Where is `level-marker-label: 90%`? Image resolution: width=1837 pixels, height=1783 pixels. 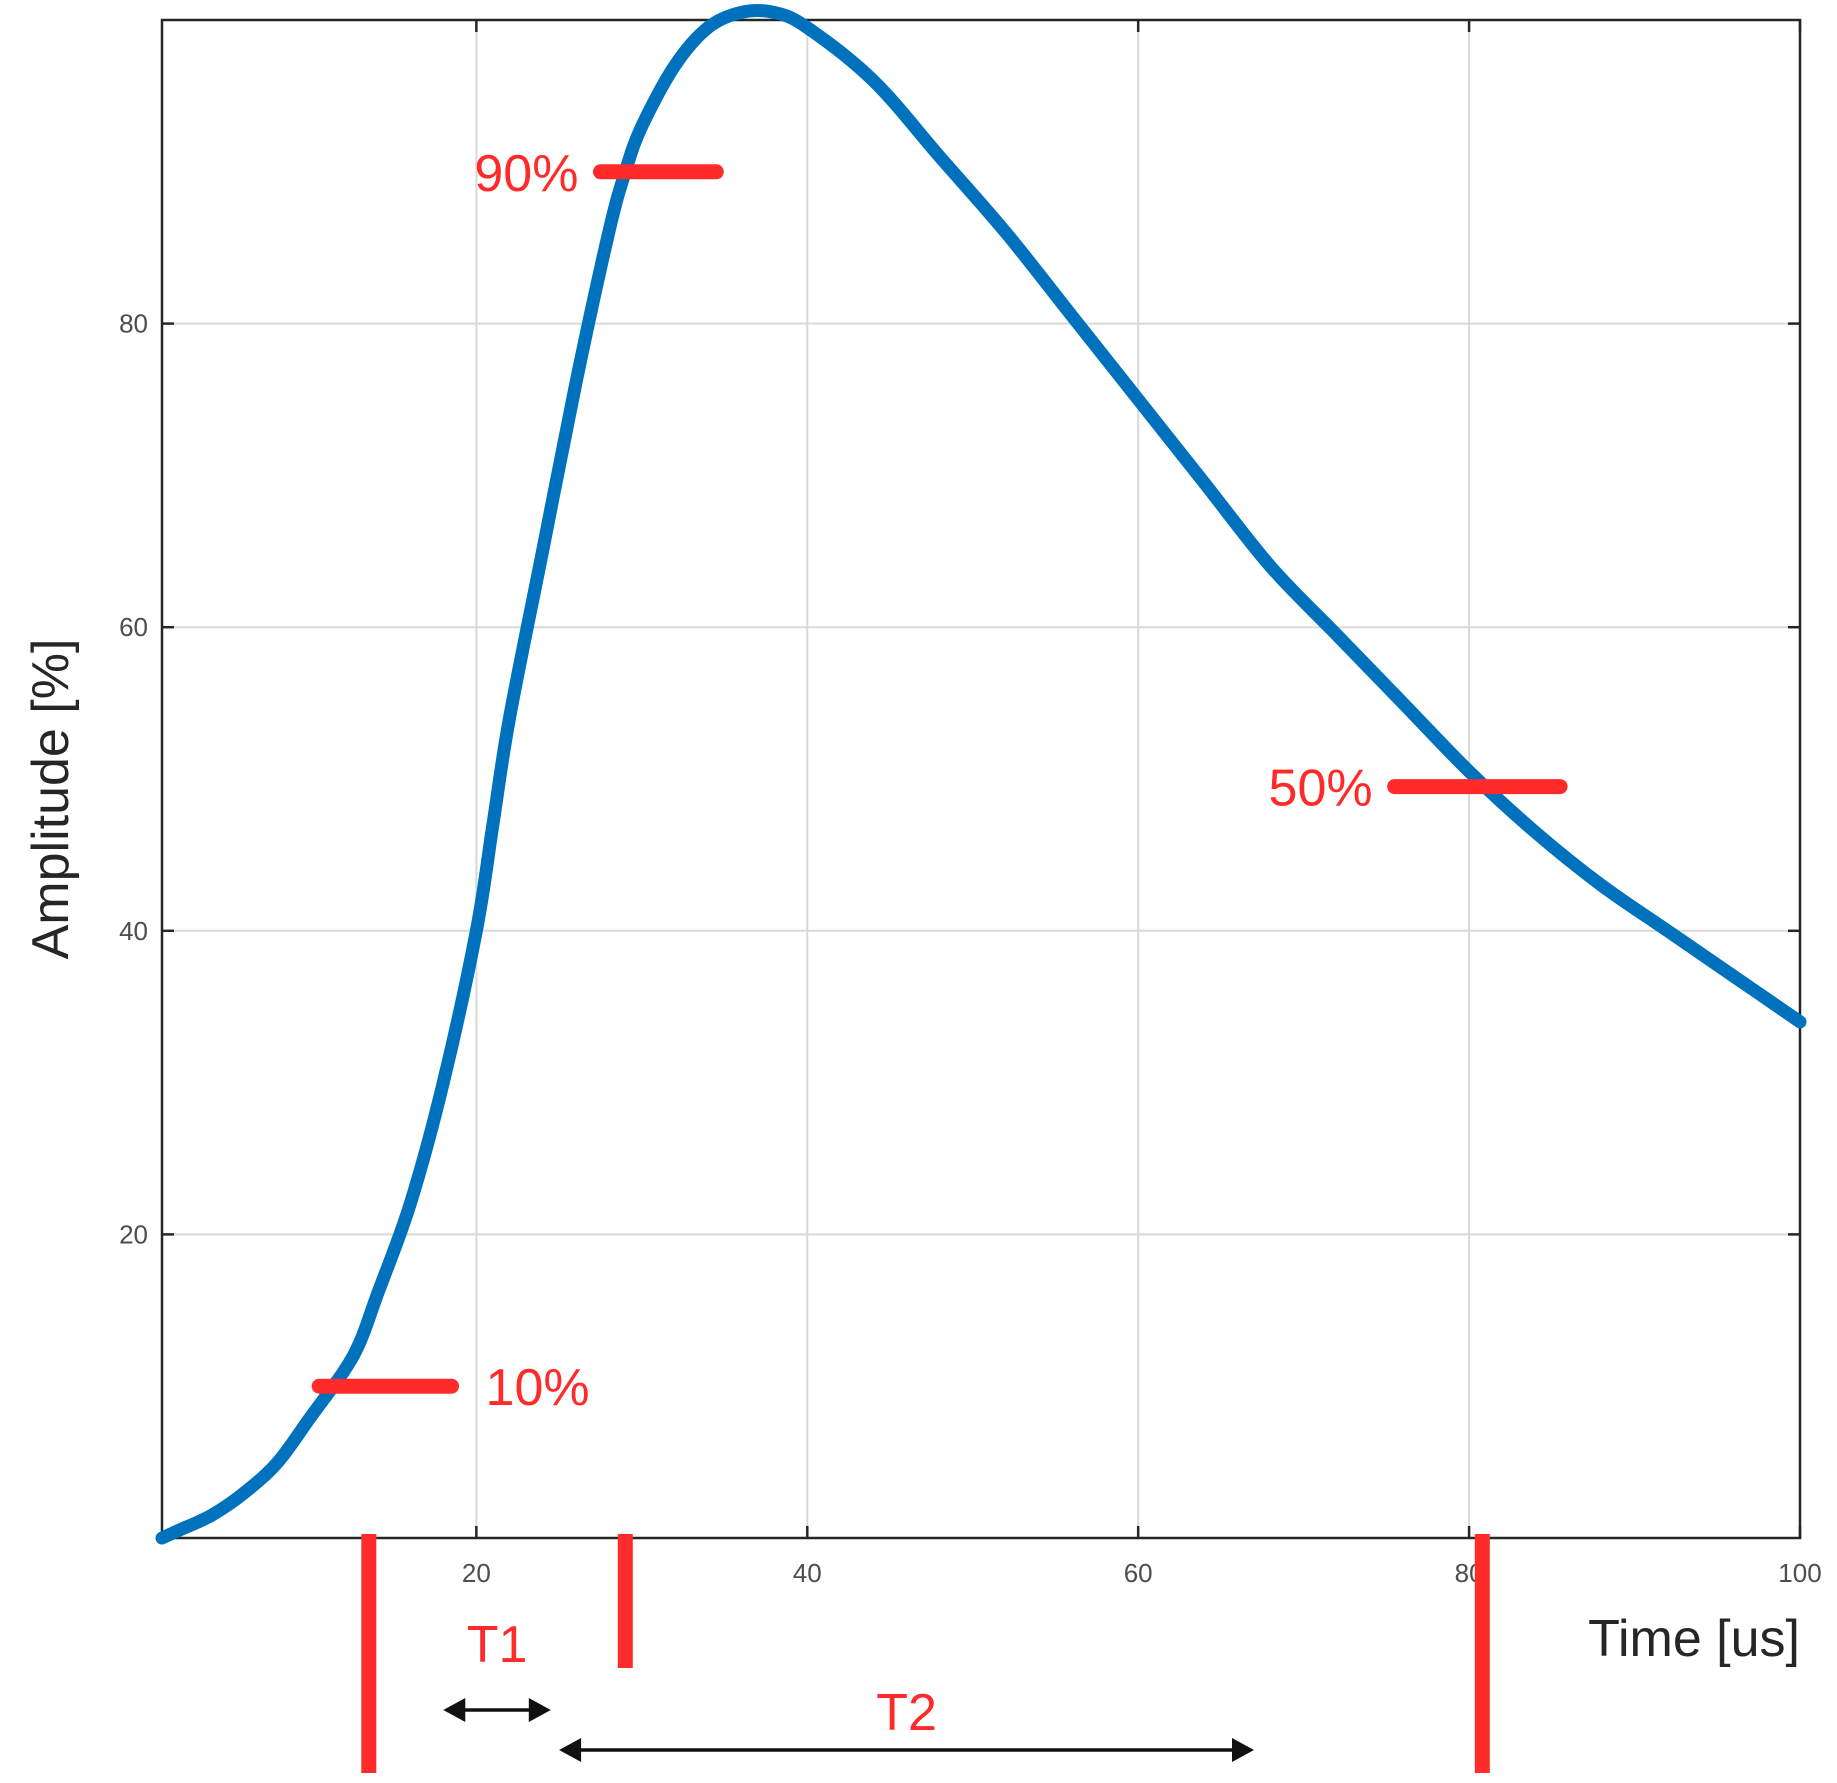
level-marker-label: 90% is located at coordinates (526, 174).